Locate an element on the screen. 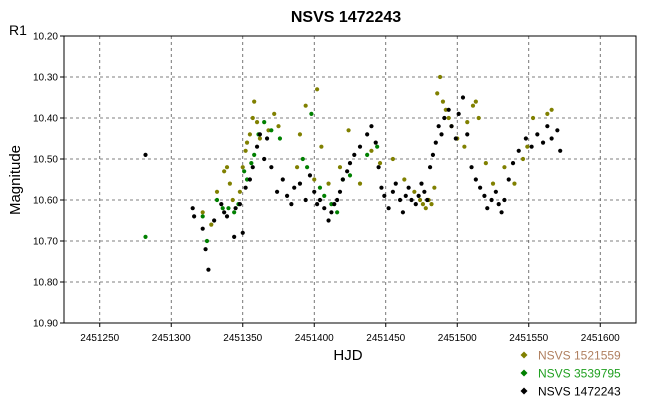  y-tick-label: 10.20 is located at coordinates (45, 37).